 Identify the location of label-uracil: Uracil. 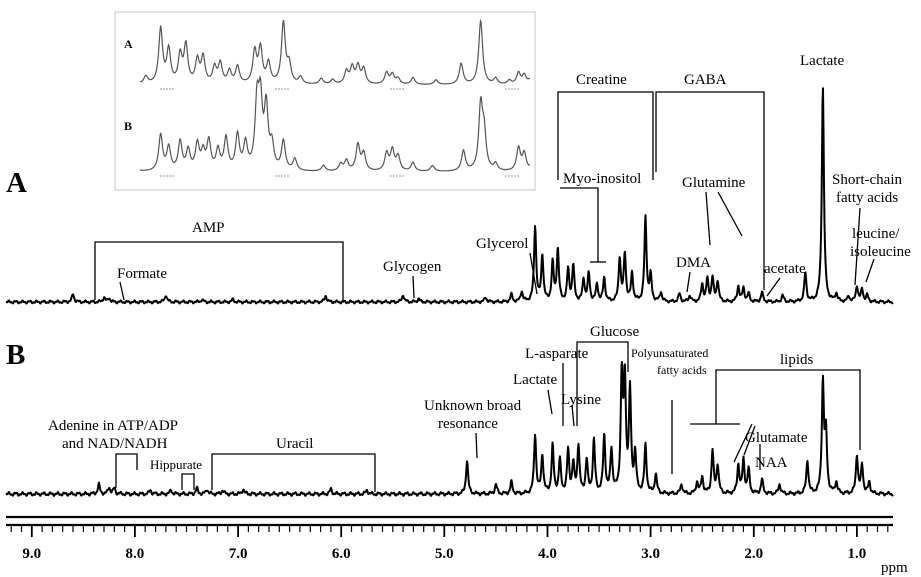
(294, 444).